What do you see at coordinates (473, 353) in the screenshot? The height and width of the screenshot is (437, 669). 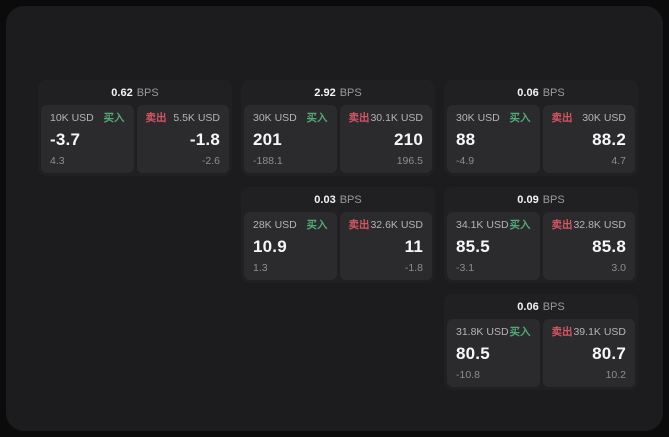 I see `buy-price: 80.5` at bounding box center [473, 353].